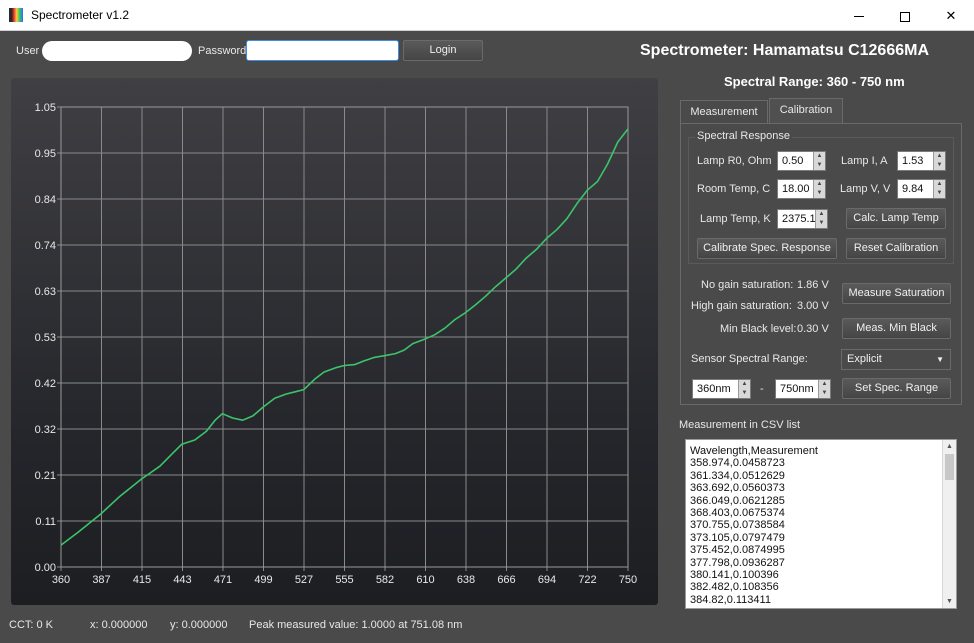 The image size is (974, 643). Describe the element at coordinates (754, 563) in the screenshot. I see `csv-line: 377.798,0.0936287` at that location.